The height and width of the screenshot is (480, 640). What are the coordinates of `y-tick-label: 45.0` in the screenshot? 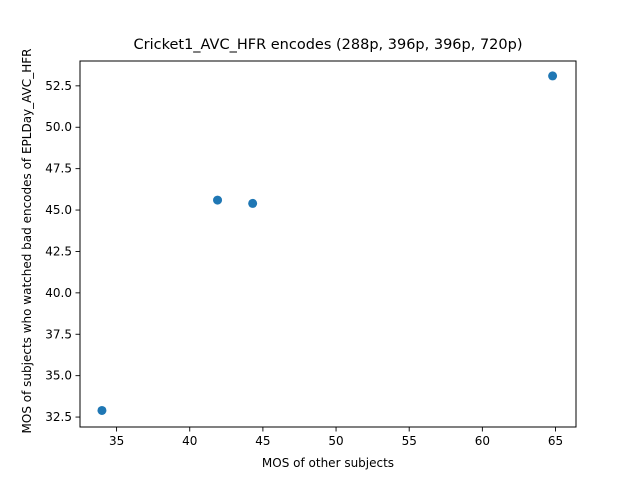 It's located at (58, 210).